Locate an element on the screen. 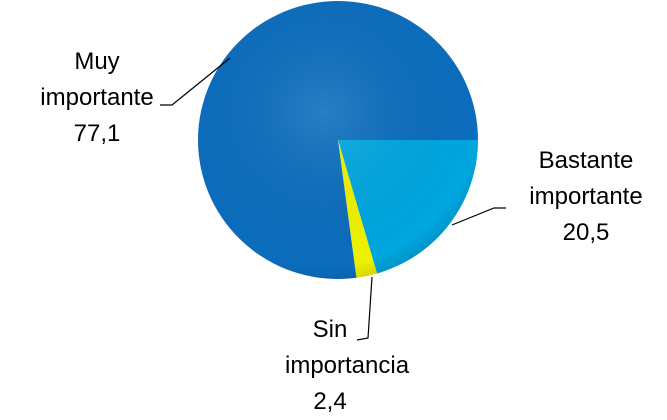 This screenshot has width=667, height=420. value-label: 77,1 is located at coordinates (97, 133).